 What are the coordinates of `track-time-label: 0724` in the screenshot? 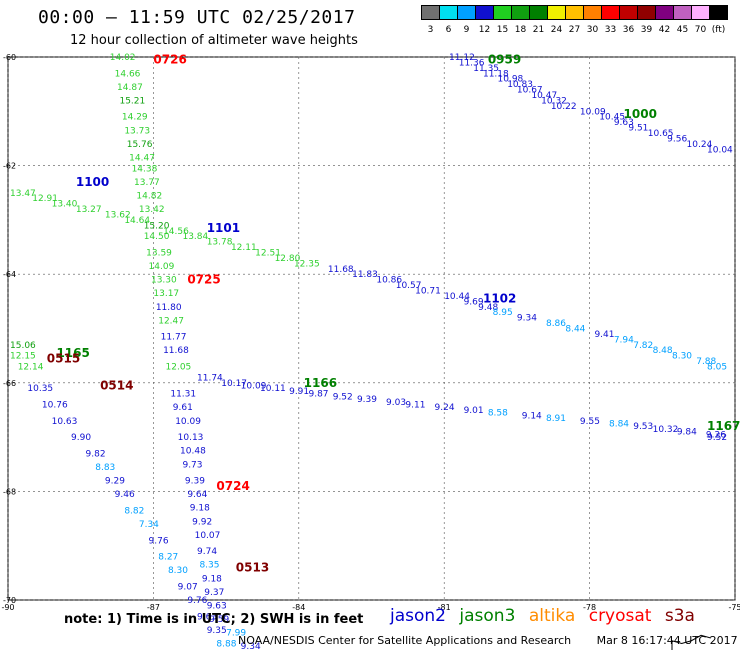 It's located at (232, 486).